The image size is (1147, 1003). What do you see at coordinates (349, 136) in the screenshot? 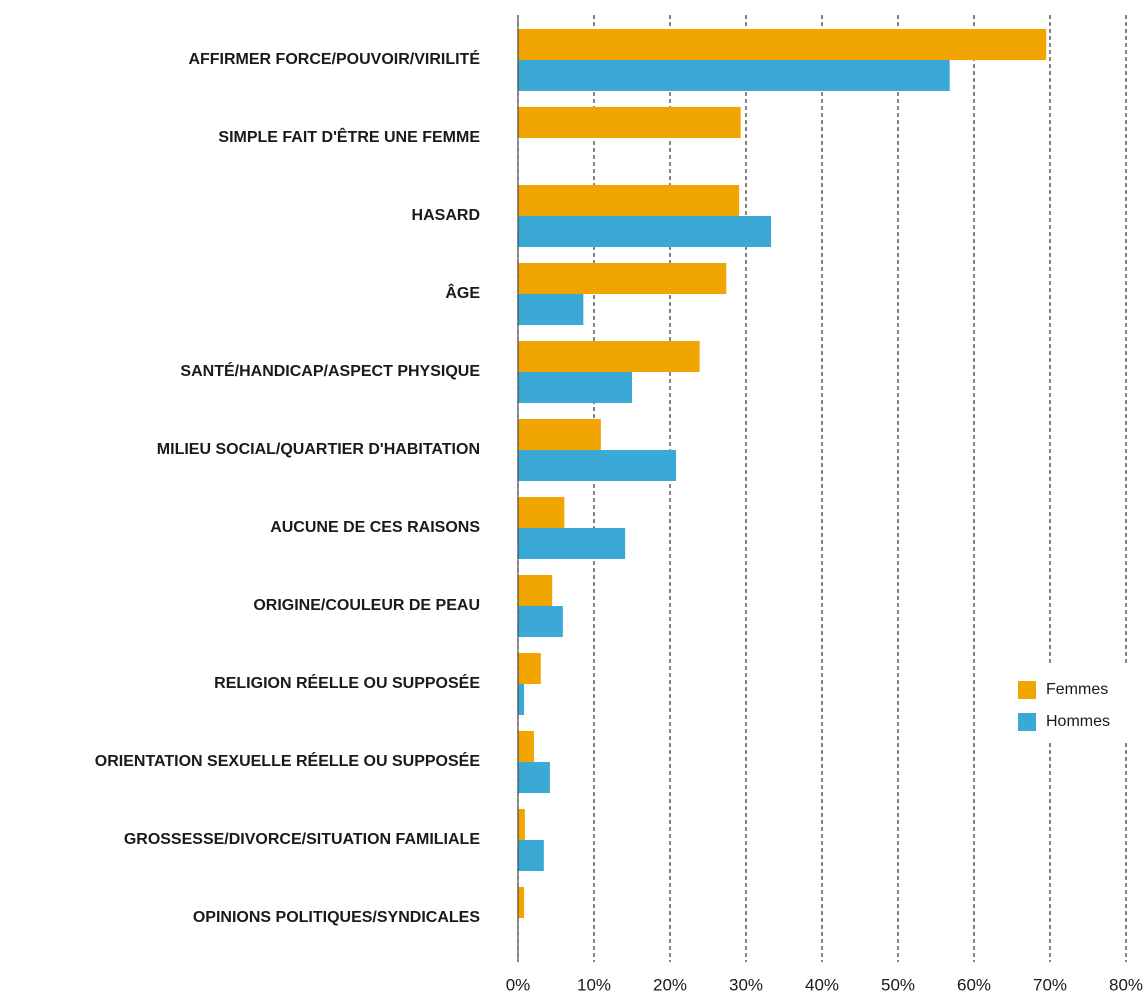
I see `category-label: SIMPLE FAIT D'ÊTRE UNE FEMME` at bounding box center [349, 136].